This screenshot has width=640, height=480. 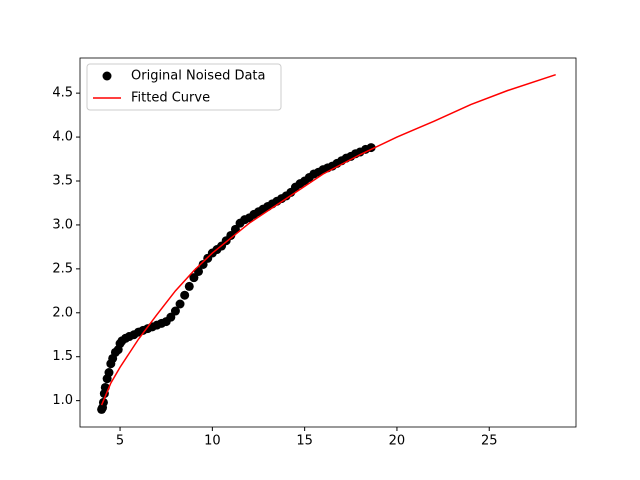 I want to click on legend-label: Original Noised Data, so click(x=198, y=76).